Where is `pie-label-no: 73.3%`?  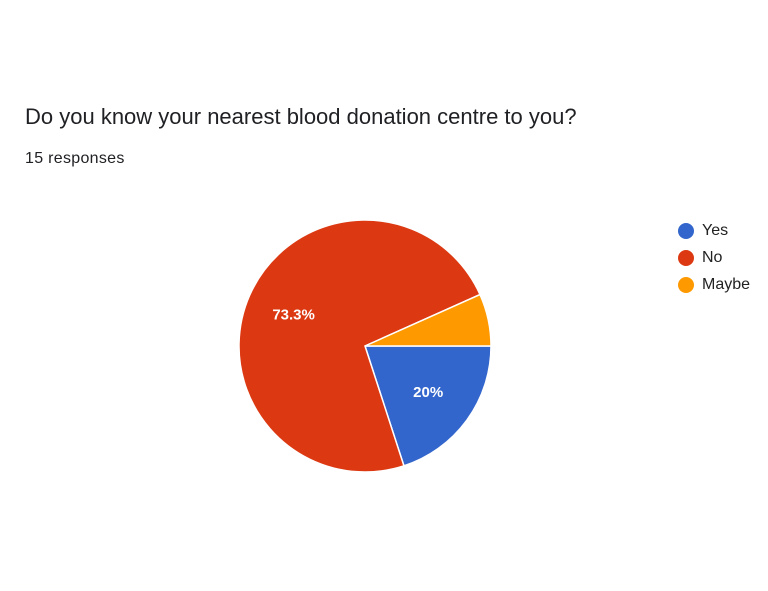 pie-label-no: 73.3% is located at coordinates (293, 314).